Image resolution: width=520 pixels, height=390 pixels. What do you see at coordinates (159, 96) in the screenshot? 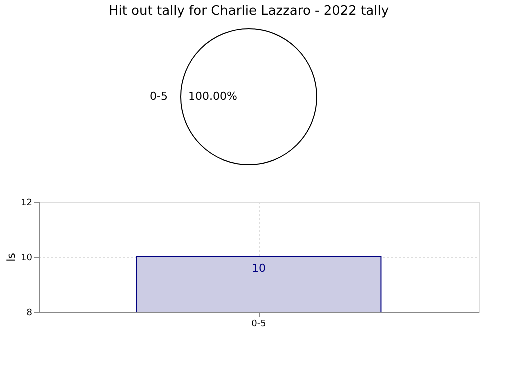
I see `slice-label: 0-5` at bounding box center [159, 96].